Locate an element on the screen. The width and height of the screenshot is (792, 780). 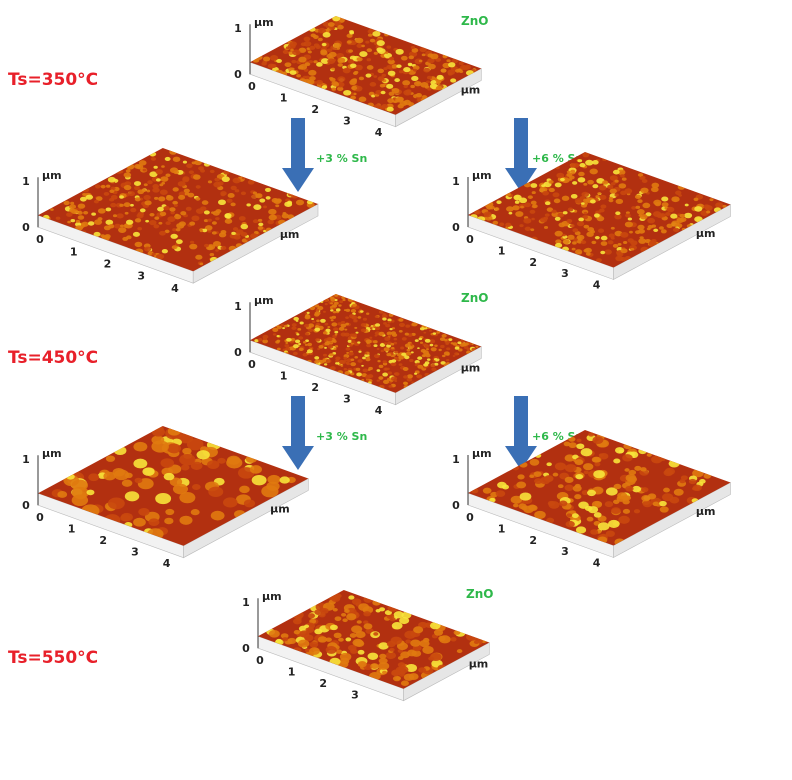
afm-plot-zno-550: 0 1 µm 0 1 2 3 µm is located at coordinates (388, 665).